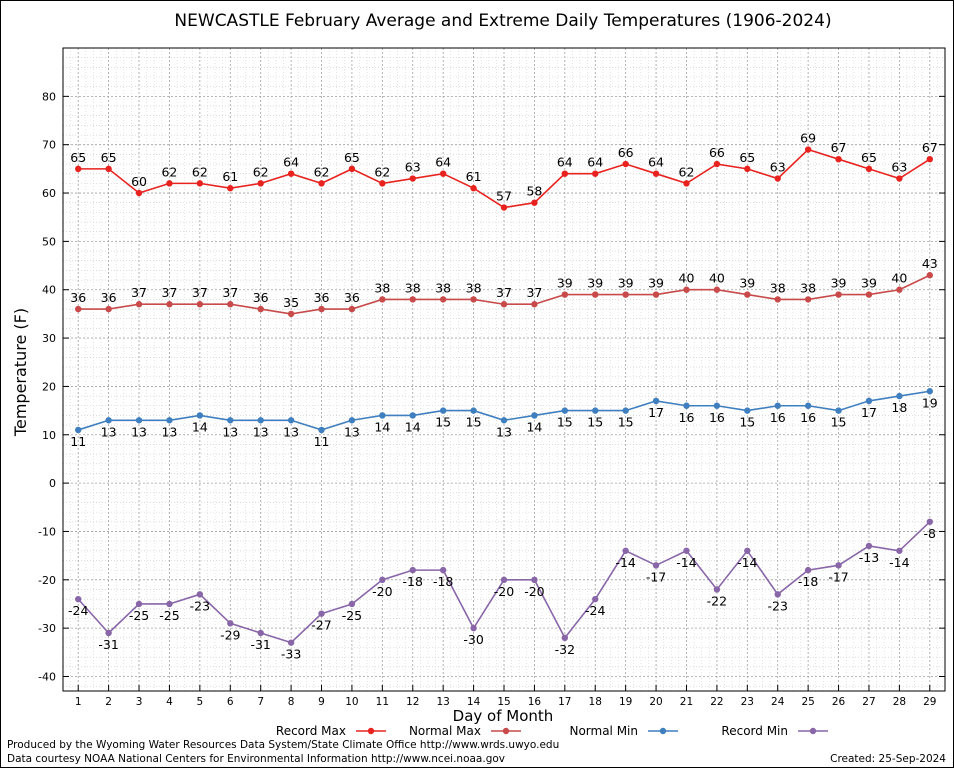 Image resolution: width=954 pixels, height=773 pixels. What do you see at coordinates (868, 702) in the screenshot?
I see `x-tick-label: 27` at bounding box center [868, 702].